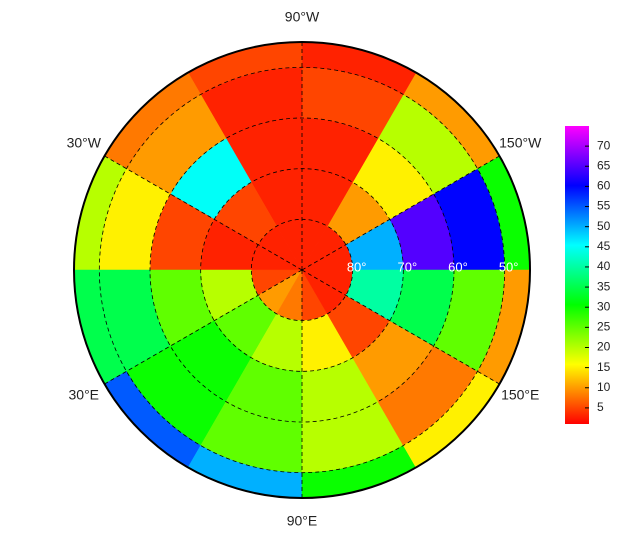  Describe the element at coordinates (302, 17) in the screenshot. I see `meridian-label: 90°W` at that location.